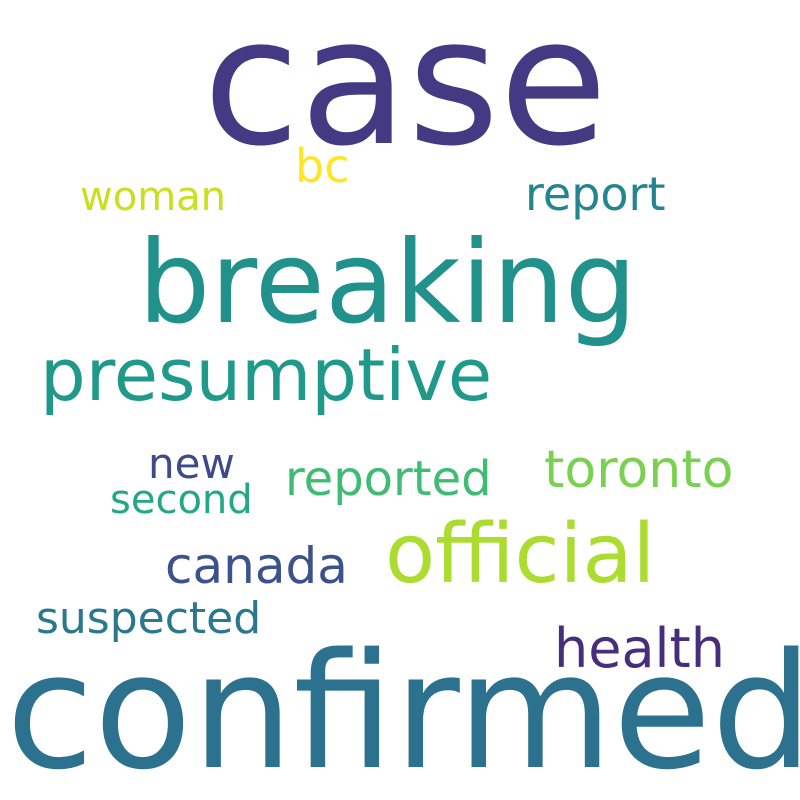 Image resolution: width=800 pixels, height=800 pixels. I want to click on word-reported: reported, so click(388, 479).